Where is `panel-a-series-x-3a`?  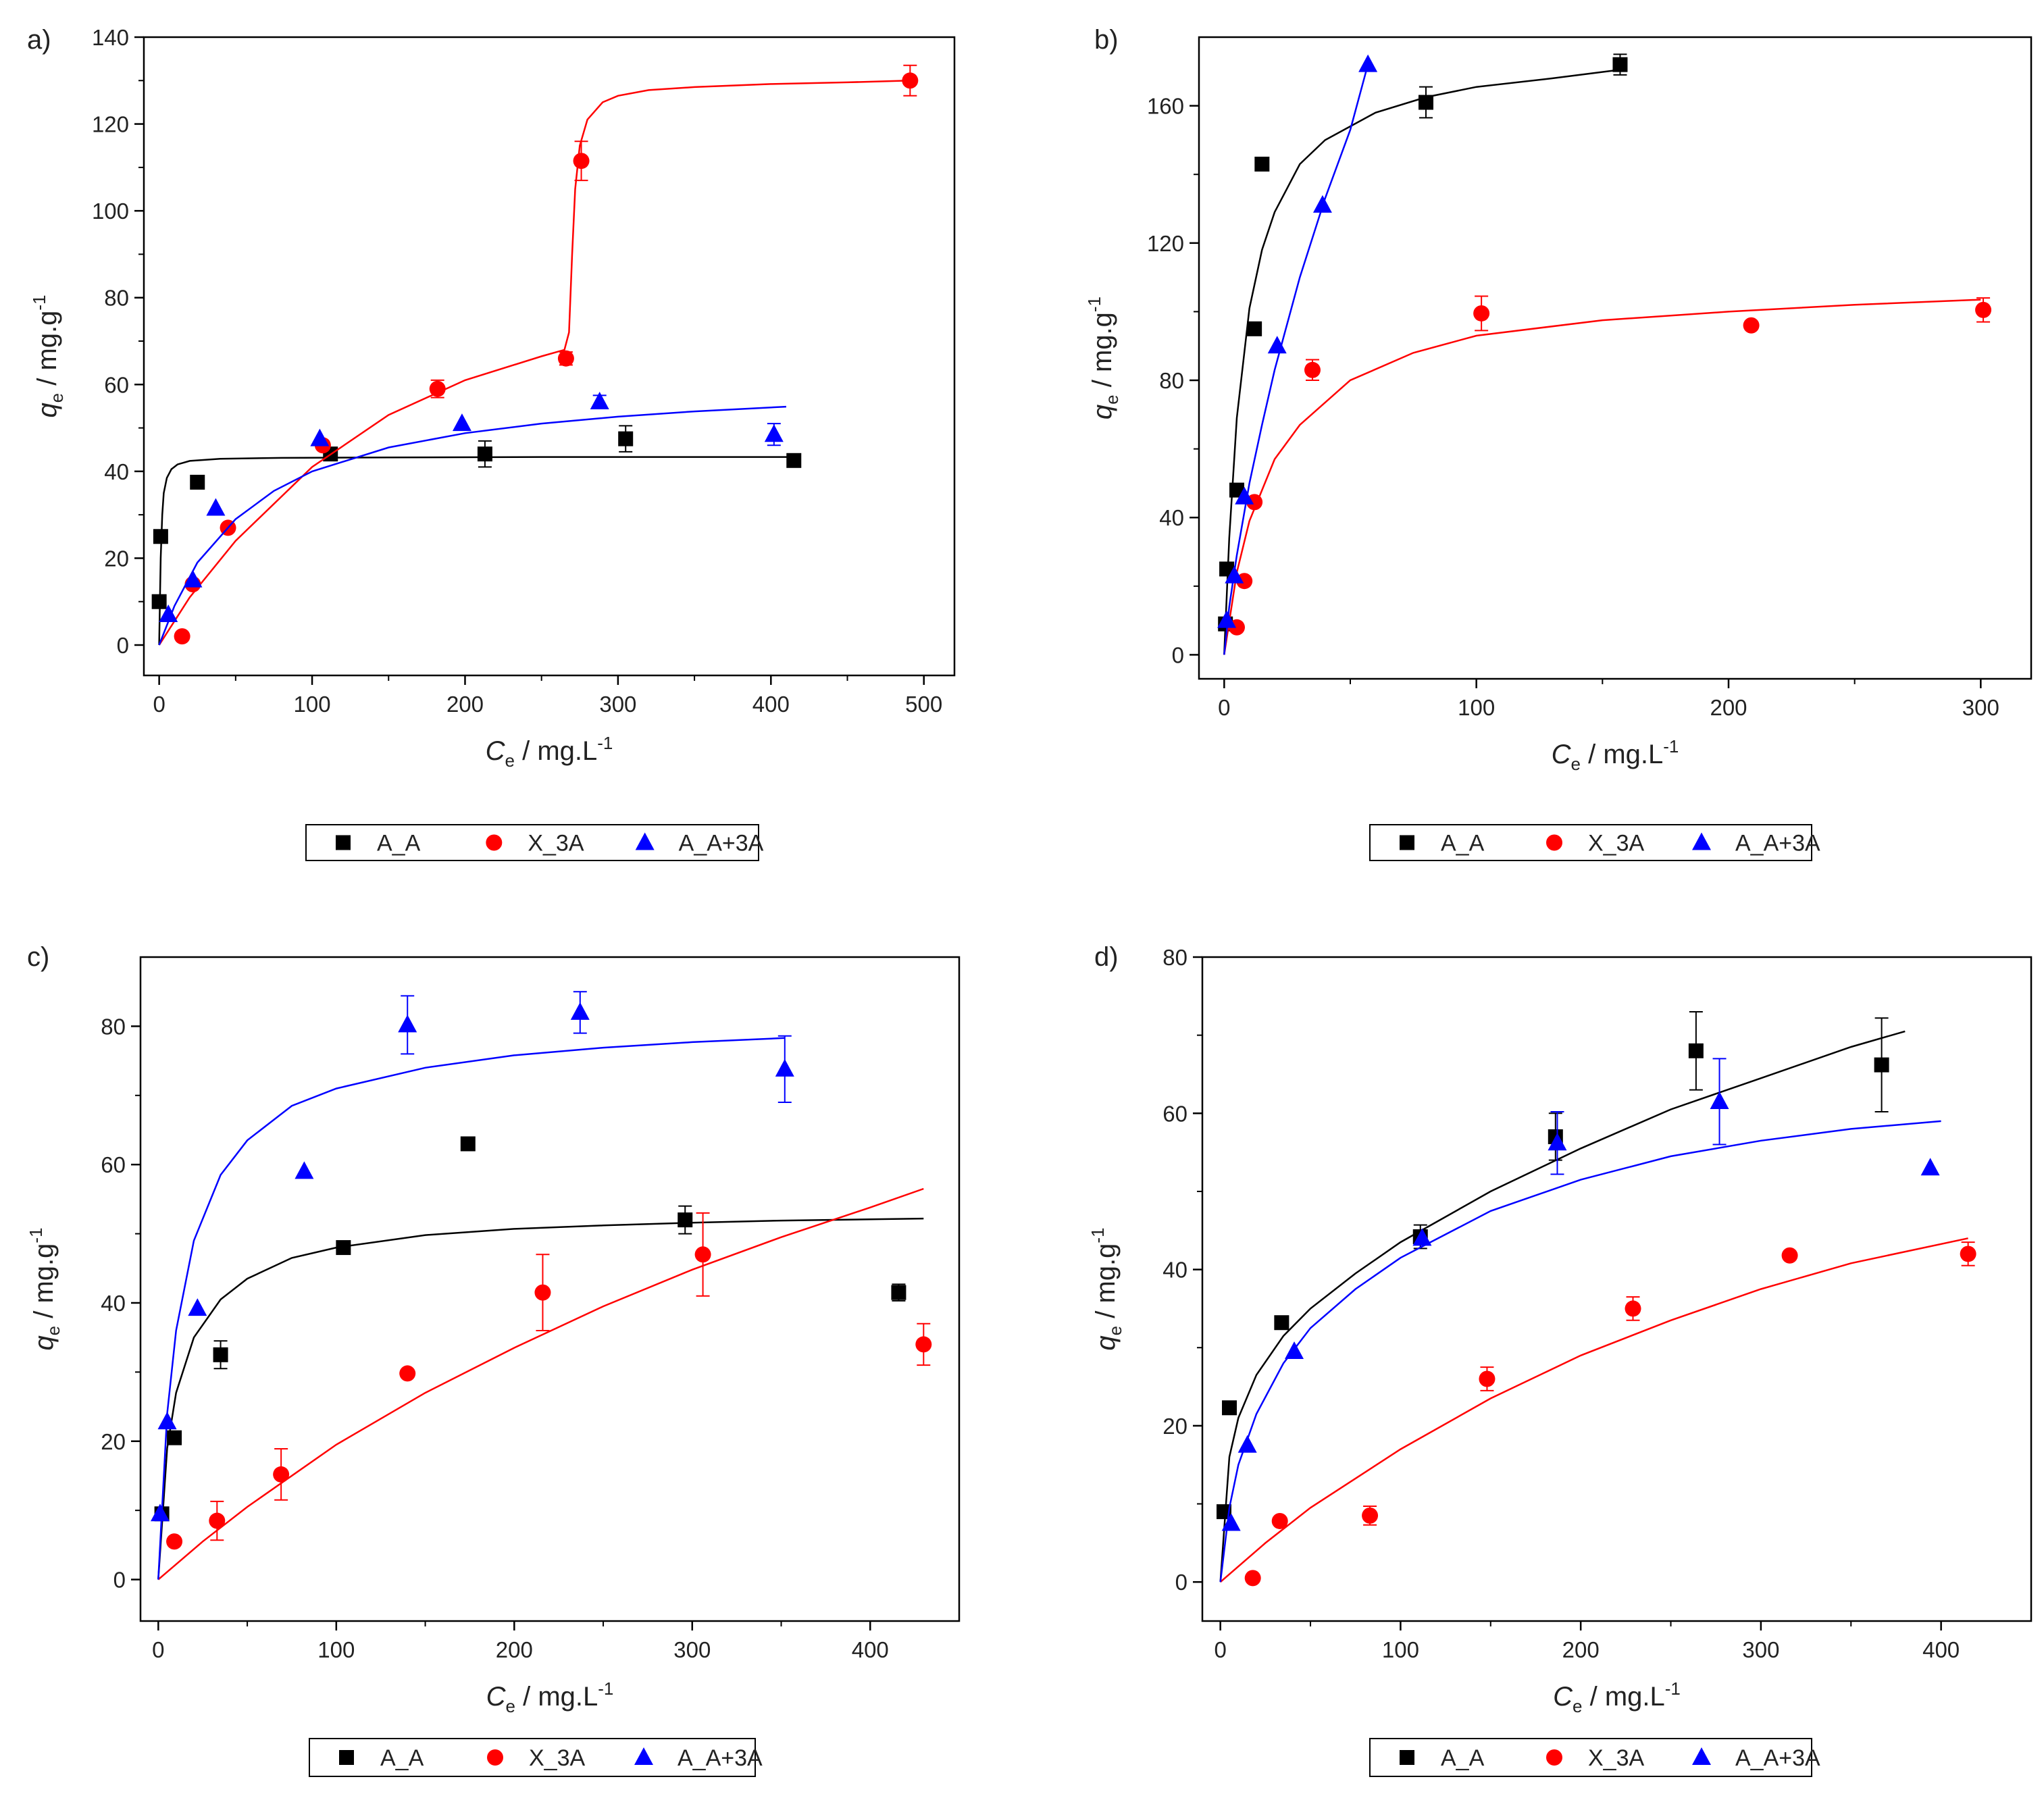 panel-a-series-x-3a is located at coordinates (538, 355).